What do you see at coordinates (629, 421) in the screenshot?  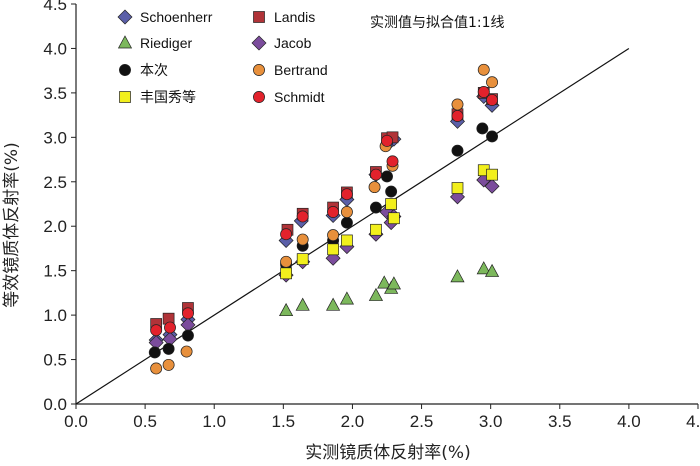 I see `x-tick-label: 4.0` at bounding box center [629, 421].